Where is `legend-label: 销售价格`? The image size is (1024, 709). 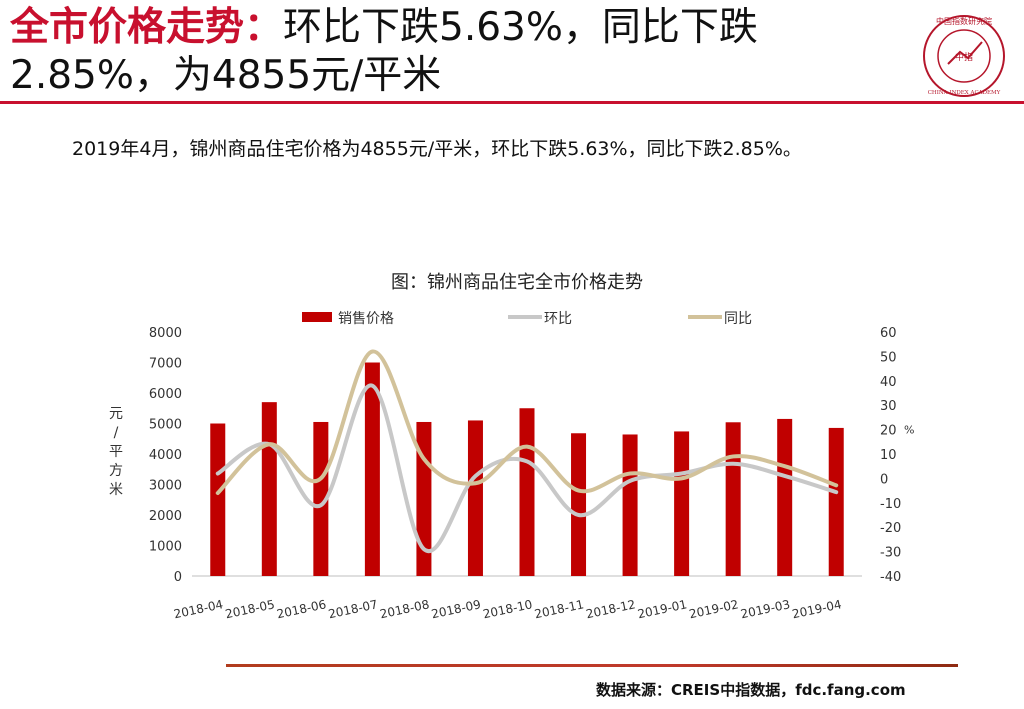 legend-label: 销售价格 is located at coordinates (366, 319).